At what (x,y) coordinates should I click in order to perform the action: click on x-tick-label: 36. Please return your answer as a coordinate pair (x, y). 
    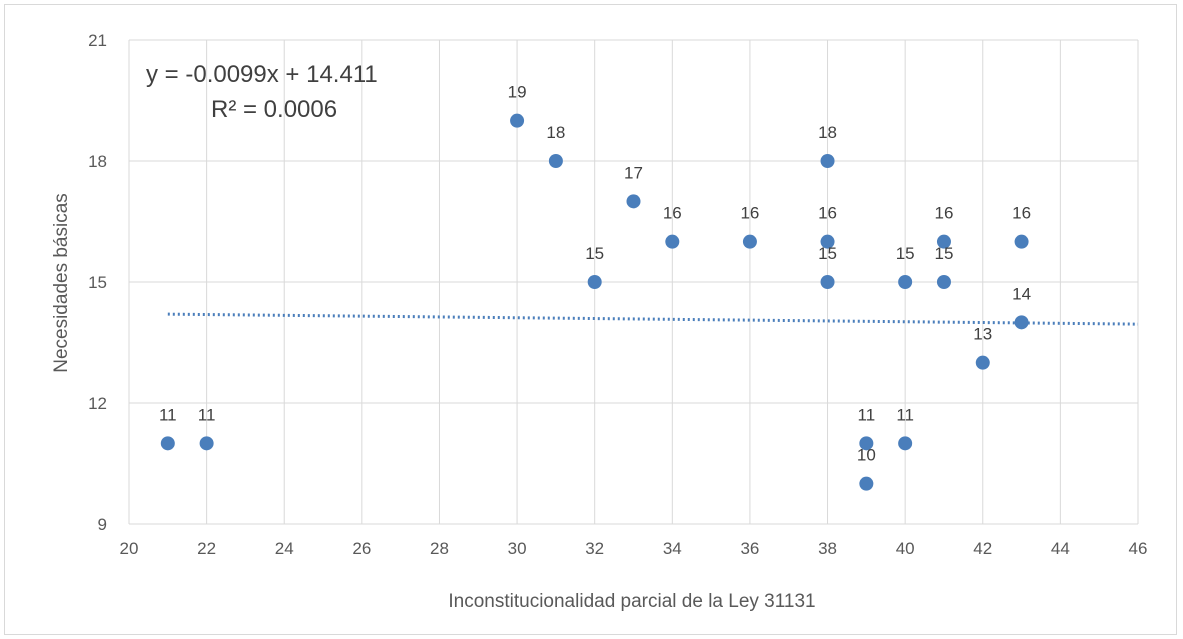
    Looking at the image, I should click on (749, 548).